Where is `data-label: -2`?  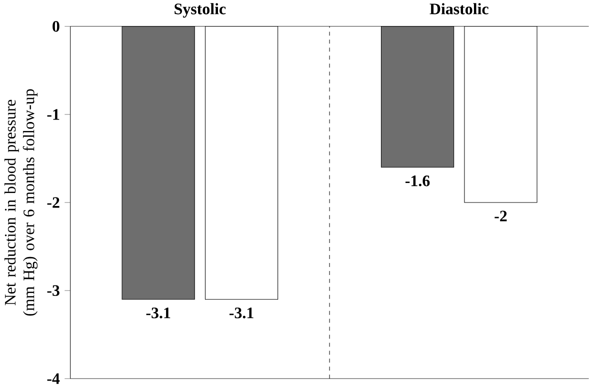
data-label: -2 is located at coordinates (500, 216).